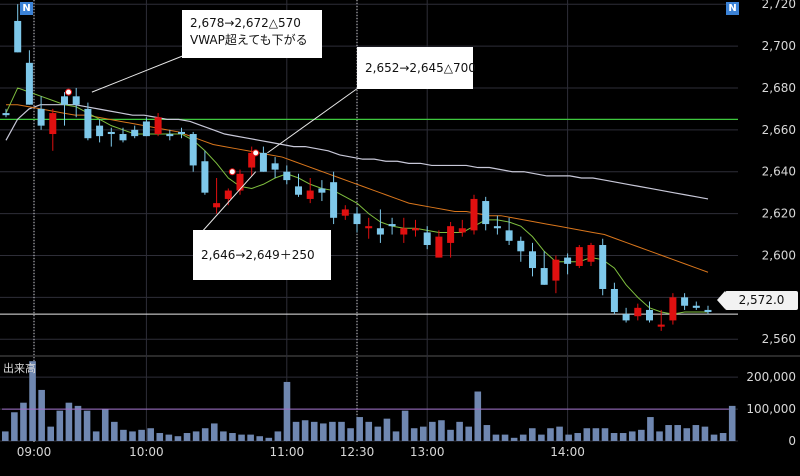  I want to click on volume-title: 出来高, so click(19, 368).